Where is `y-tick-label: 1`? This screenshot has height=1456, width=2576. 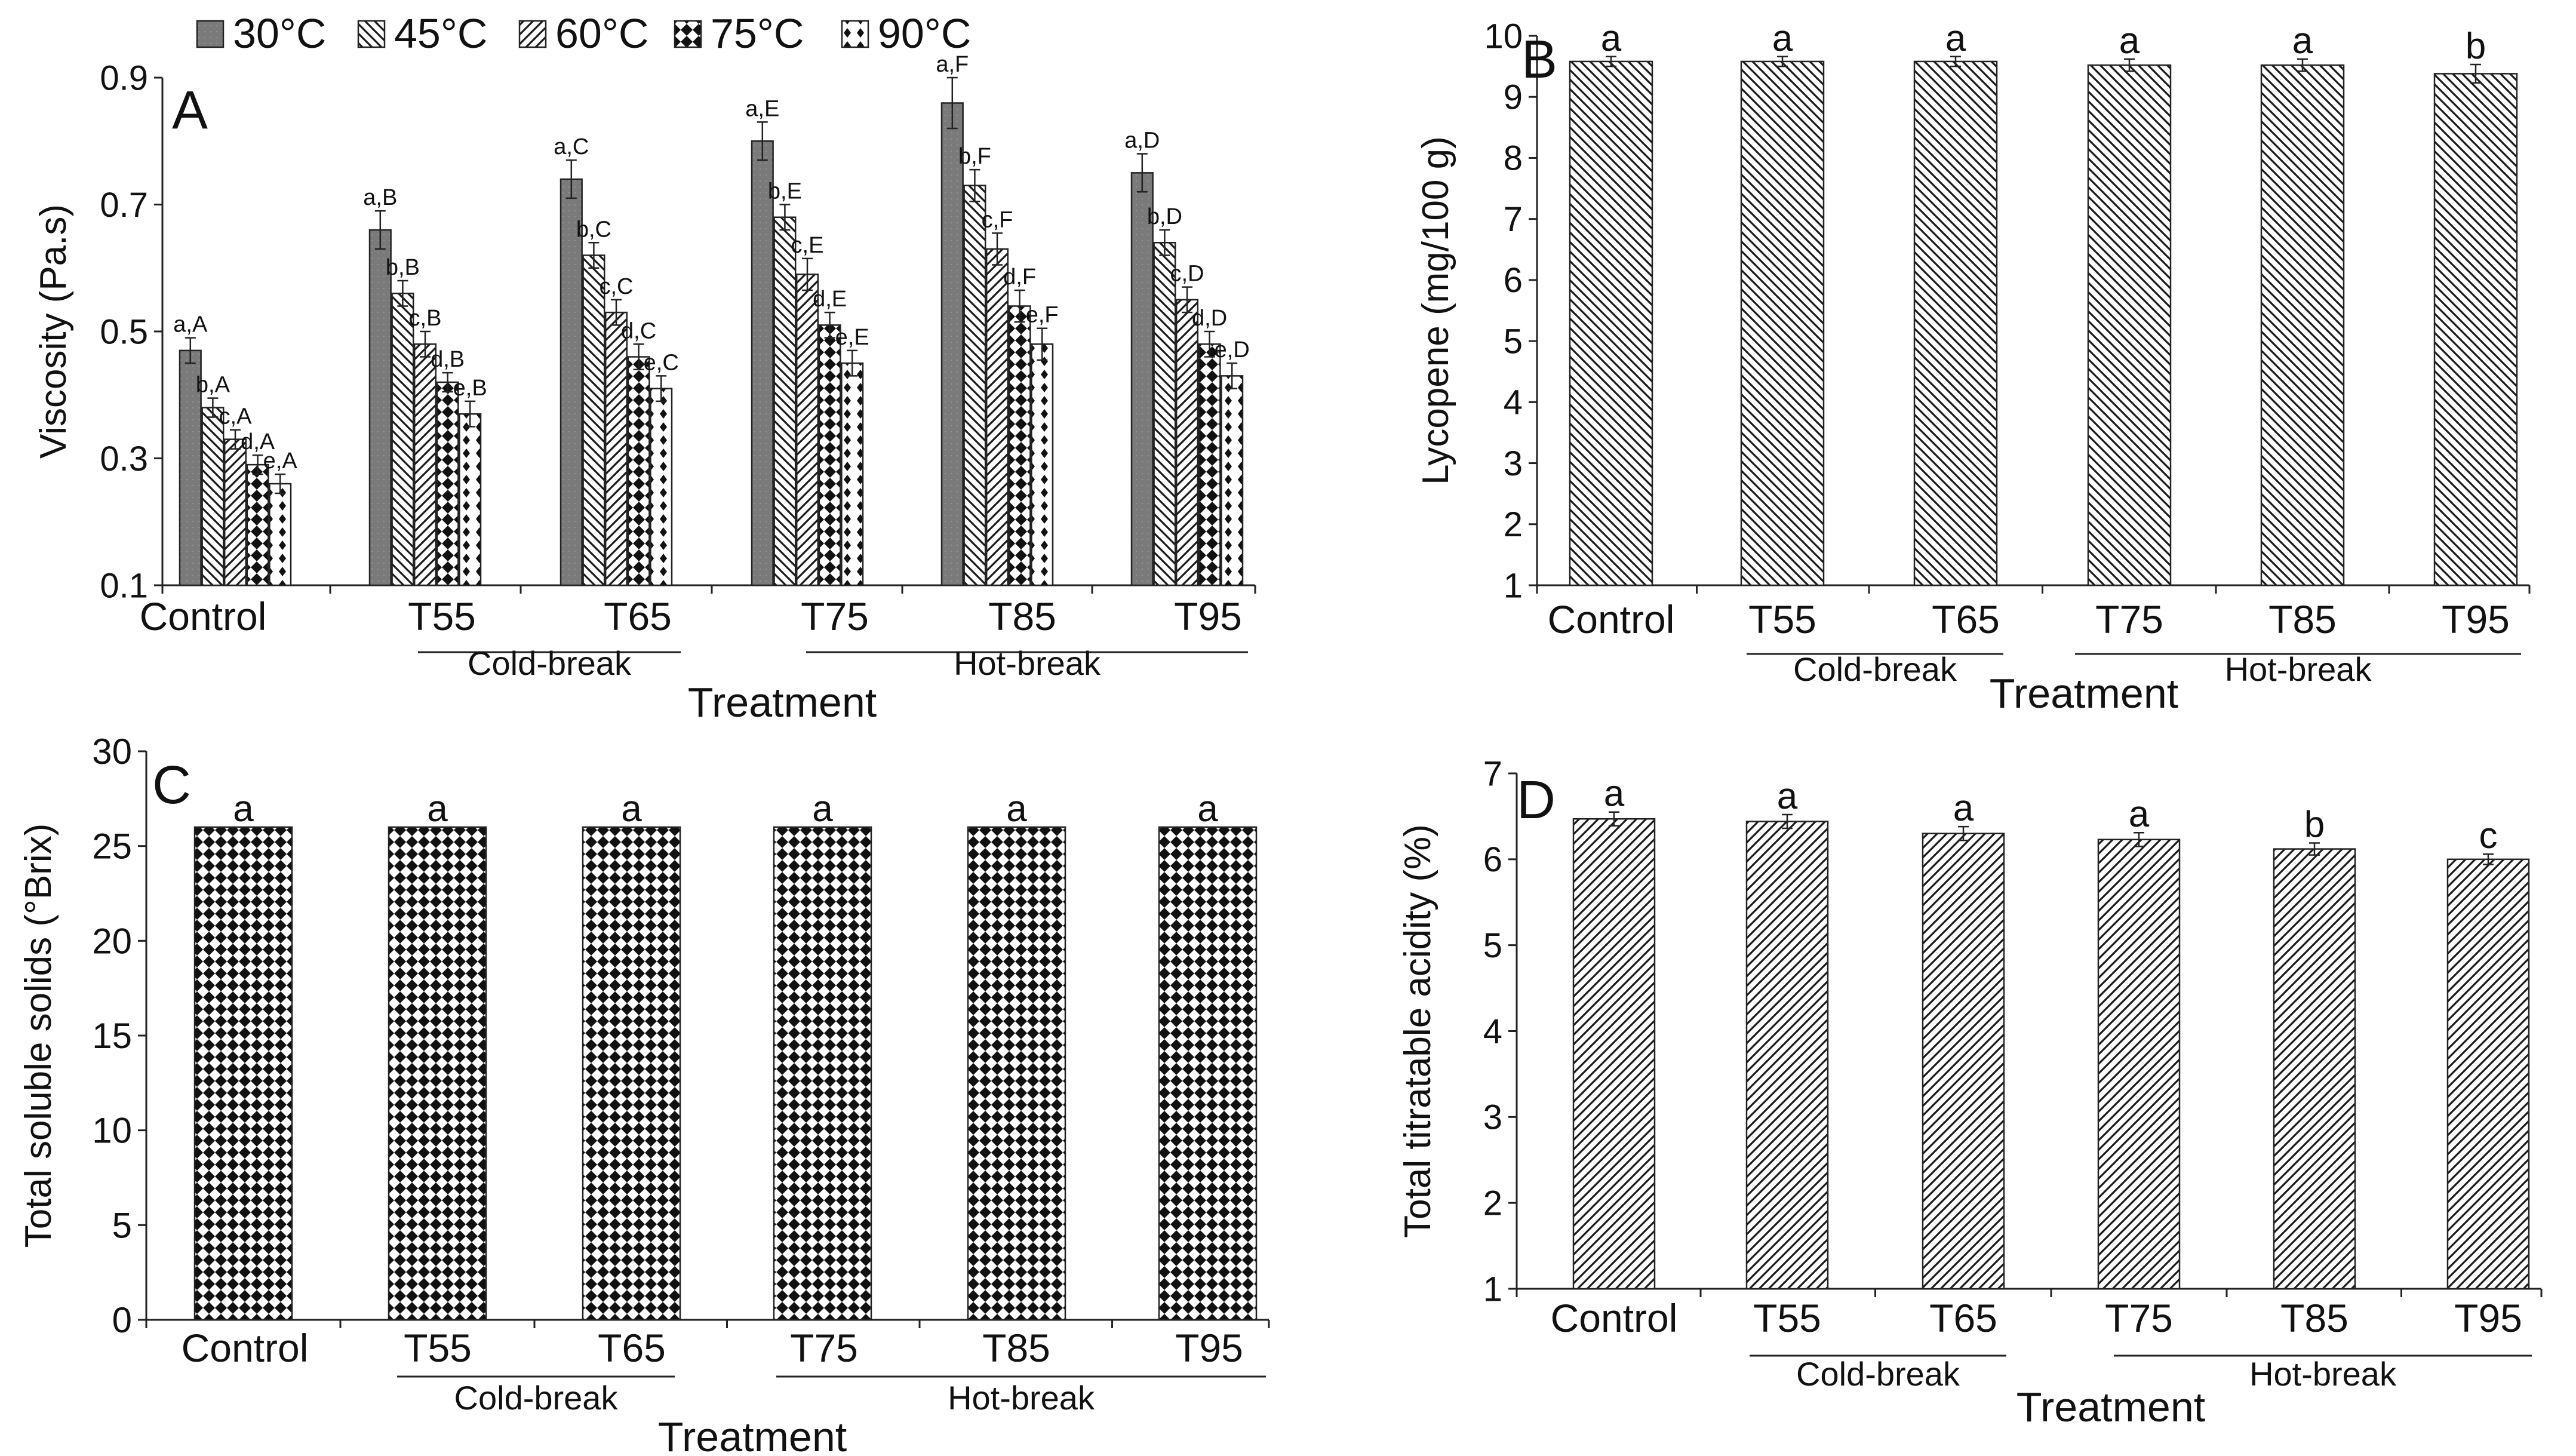 y-tick-label: 1 is located at coordinates (1492, 1289).